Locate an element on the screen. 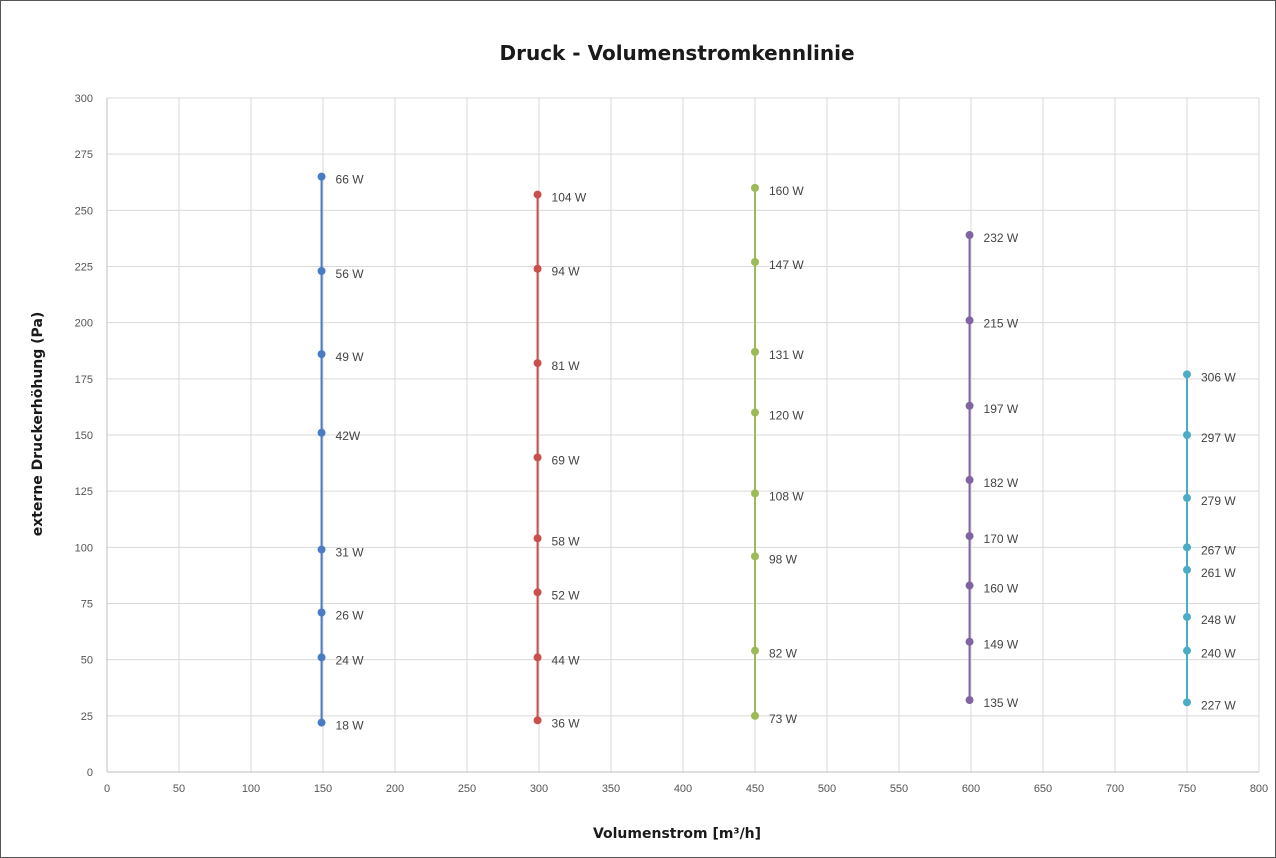 This screenshot has width=1276, height=858. x-tick-label: 500 is located at coordinates (827, 789).